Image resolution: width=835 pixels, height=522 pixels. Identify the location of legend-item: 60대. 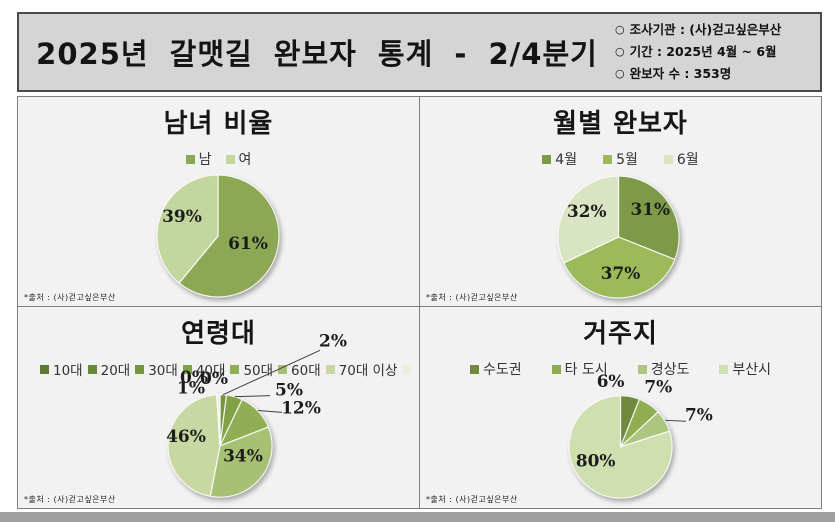
(299, 369).